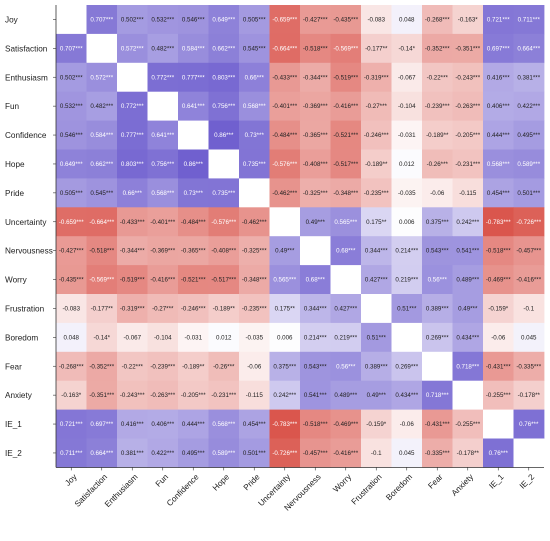  Describe the element at coordinates (285, 251) in the screenshot. I see `cell-value-label: 0.49***` at that location.